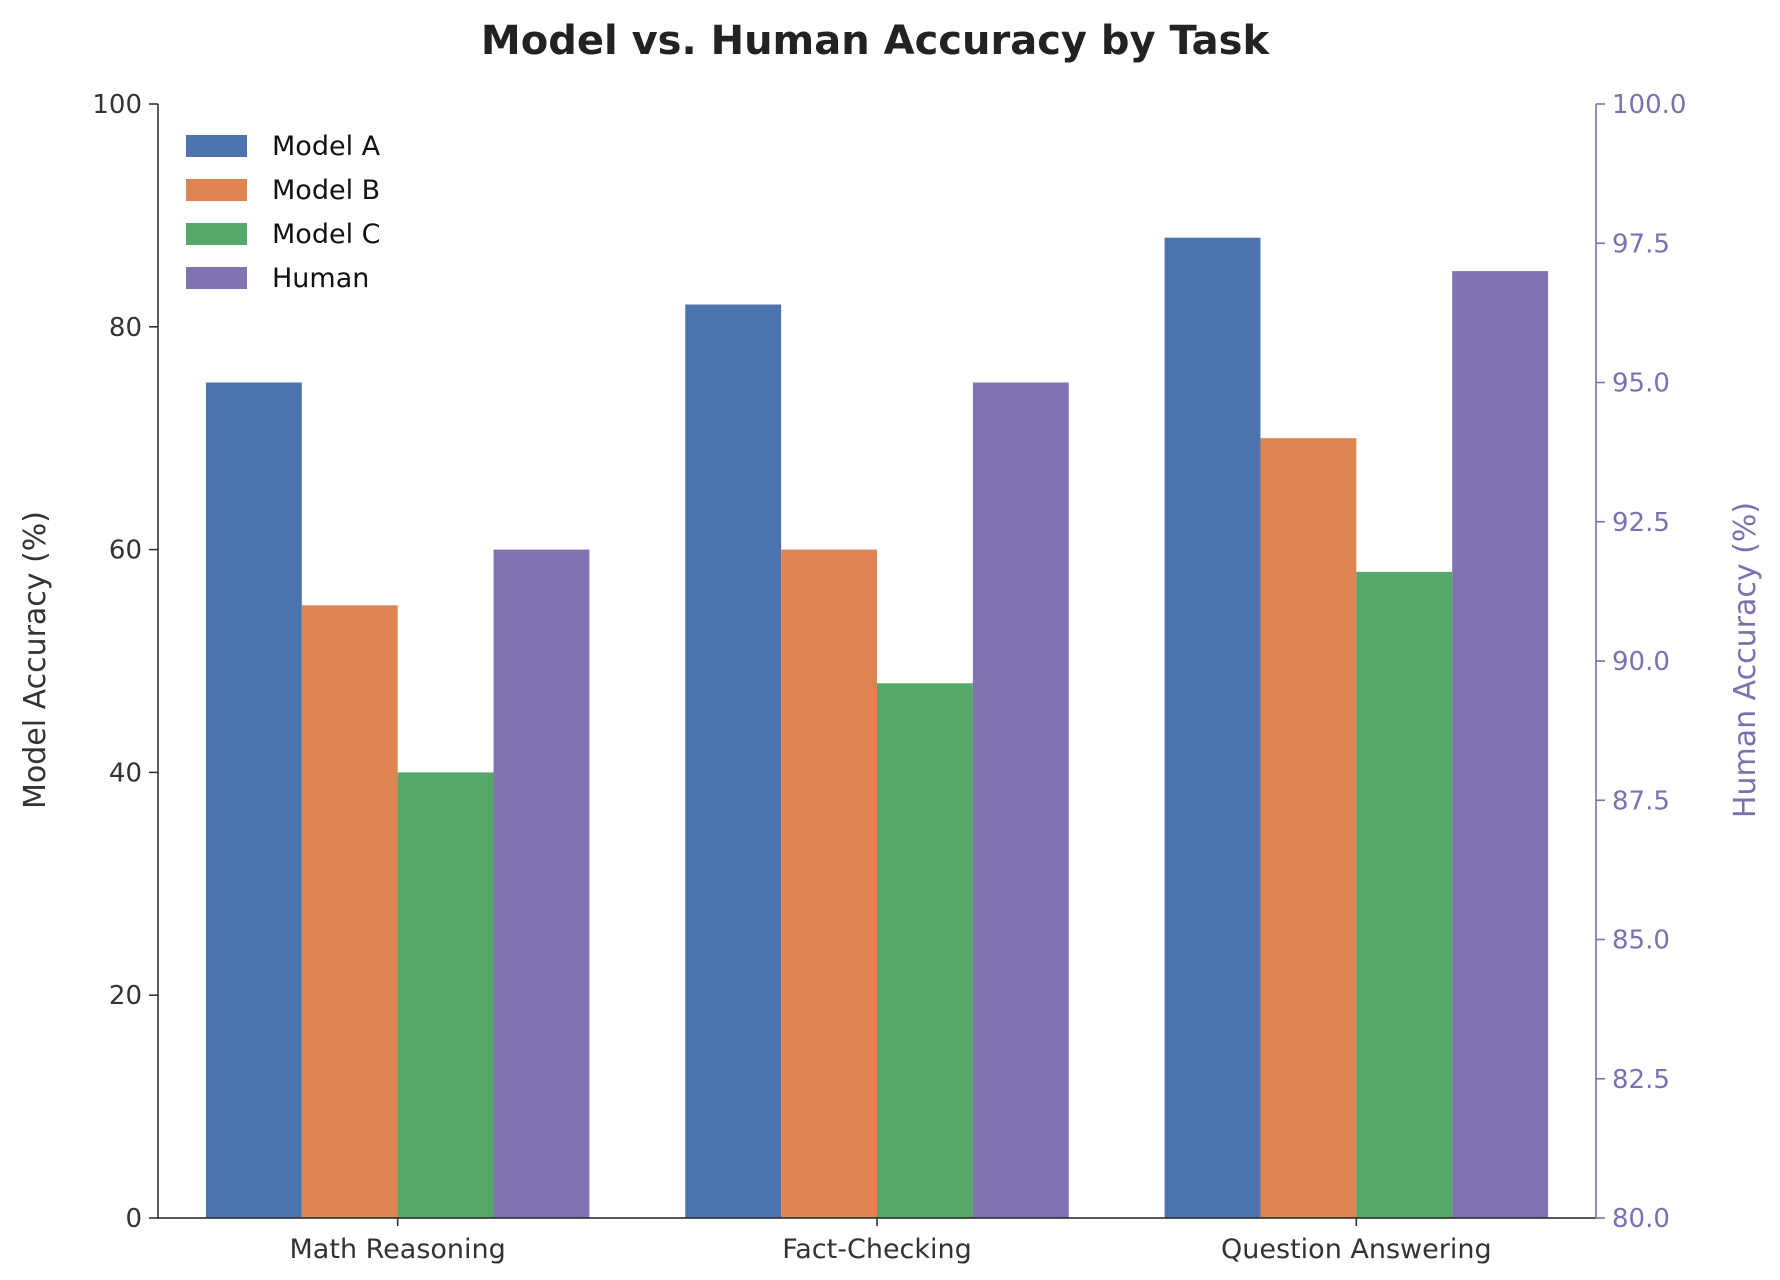  I want to click on legend-label: Model C, so click(326, 234).